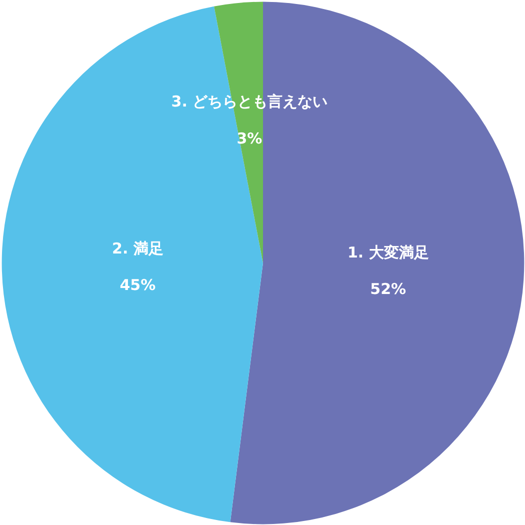  Describe the element at coordinates (388, 289) in the screenshot. I see `data-label: 52%` at that location.